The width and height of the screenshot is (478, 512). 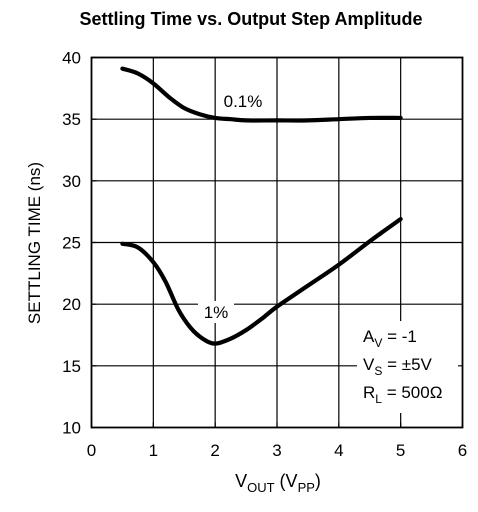 I want to click on x-axis-label: VOUT (VPP), so click(x=278, y=483).